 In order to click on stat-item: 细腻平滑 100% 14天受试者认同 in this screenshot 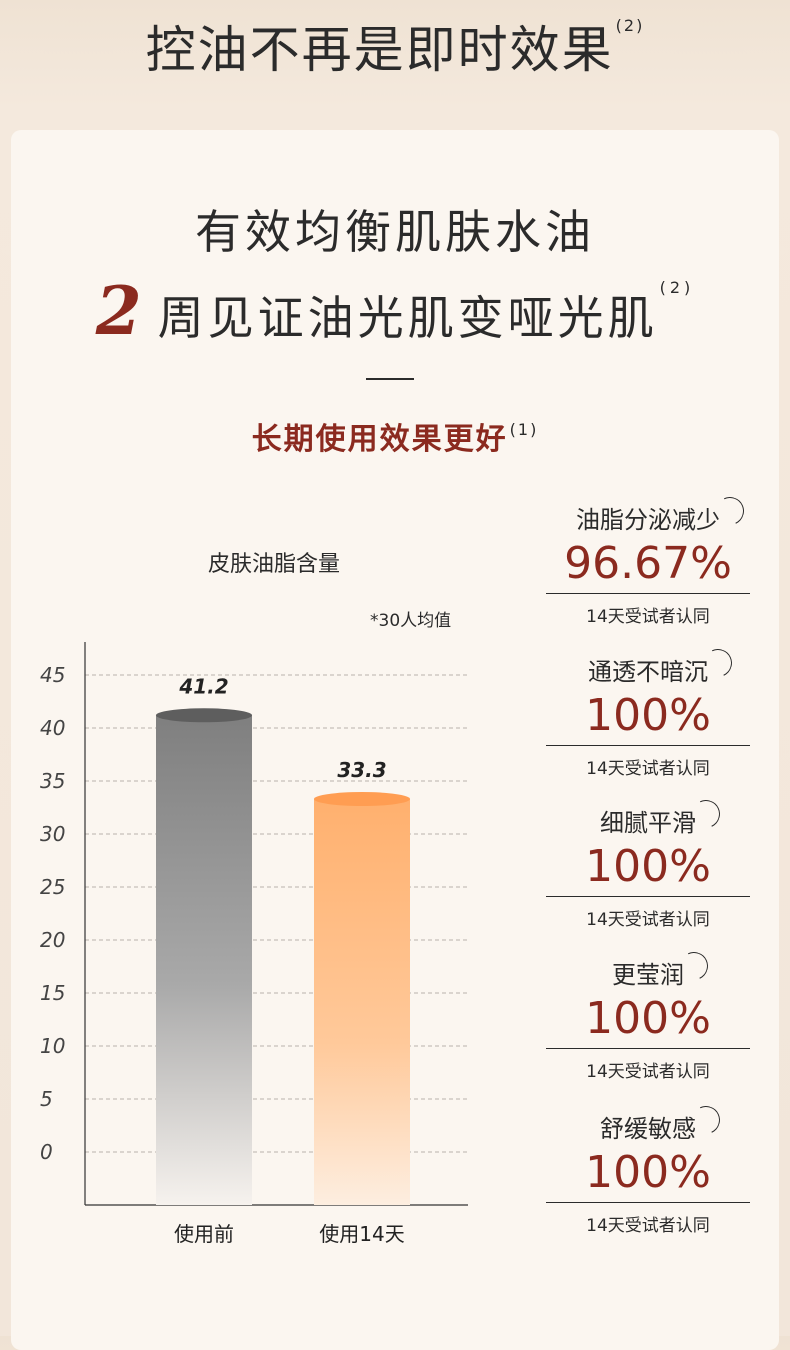, I will do `click(648, 863)`.